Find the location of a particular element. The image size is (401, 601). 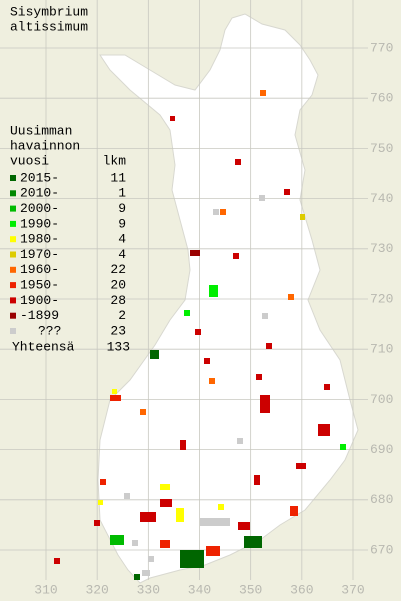

legend-count: 2 is located at coordinates (122, 315).